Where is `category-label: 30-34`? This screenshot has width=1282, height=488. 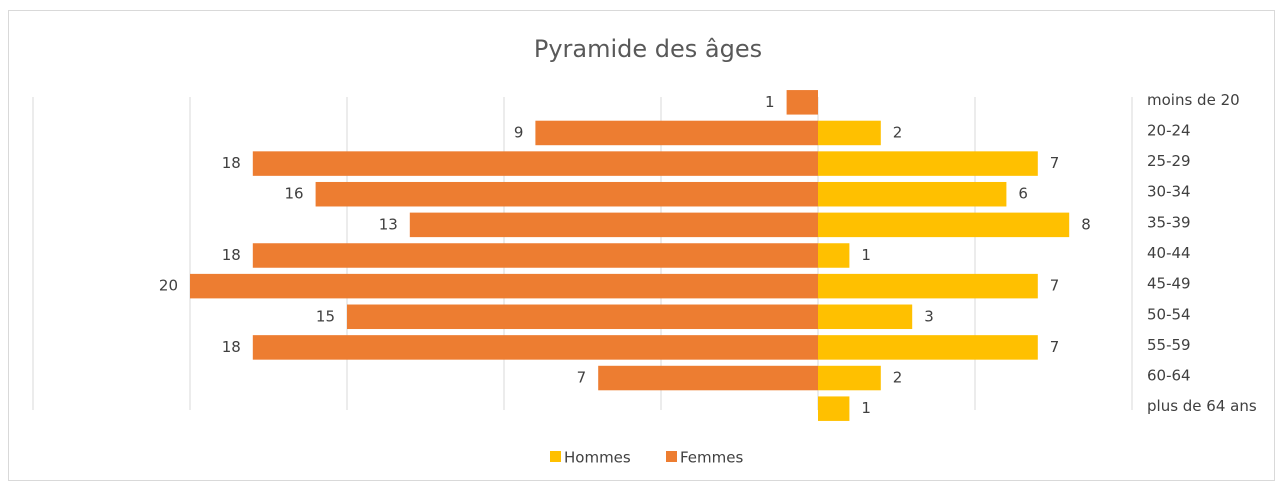 category-label: 30-34 is located at coordinates (1169, 192).